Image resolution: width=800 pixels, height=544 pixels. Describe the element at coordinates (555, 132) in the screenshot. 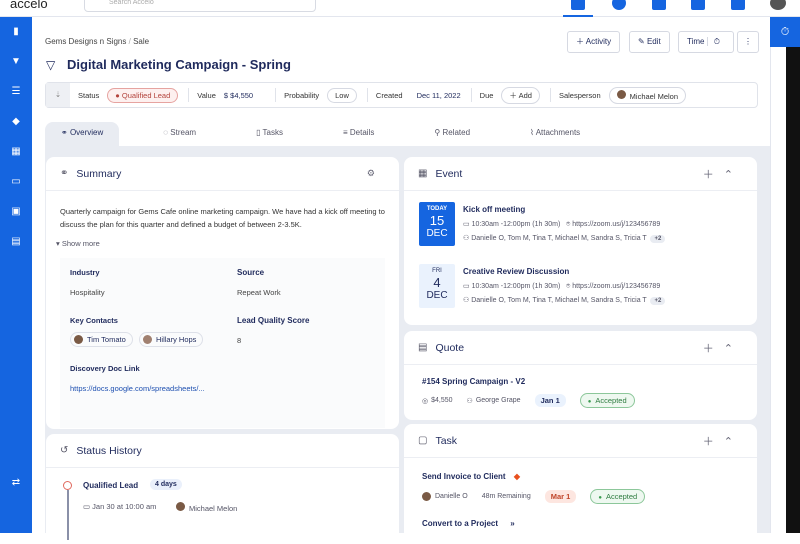

I see `tab-attachments: ⌇ Attachments` at that location.